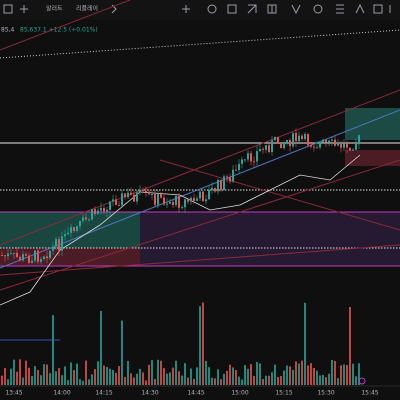 The image size is (400, 400). Describe the element at coordinates (195, 393) in the screenshot. I see `time-label: 14:45` at that location.